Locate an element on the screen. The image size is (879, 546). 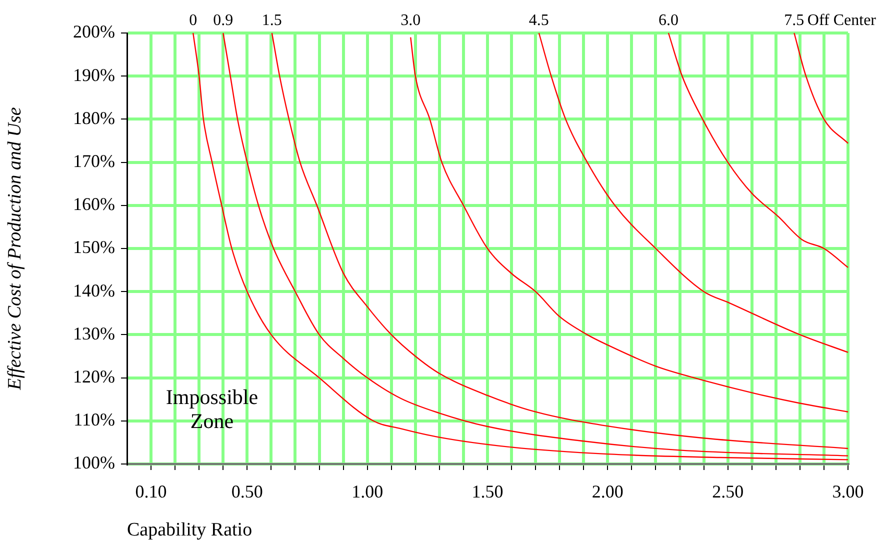
series-label: 3.0 is located at coordinates (410, 21).